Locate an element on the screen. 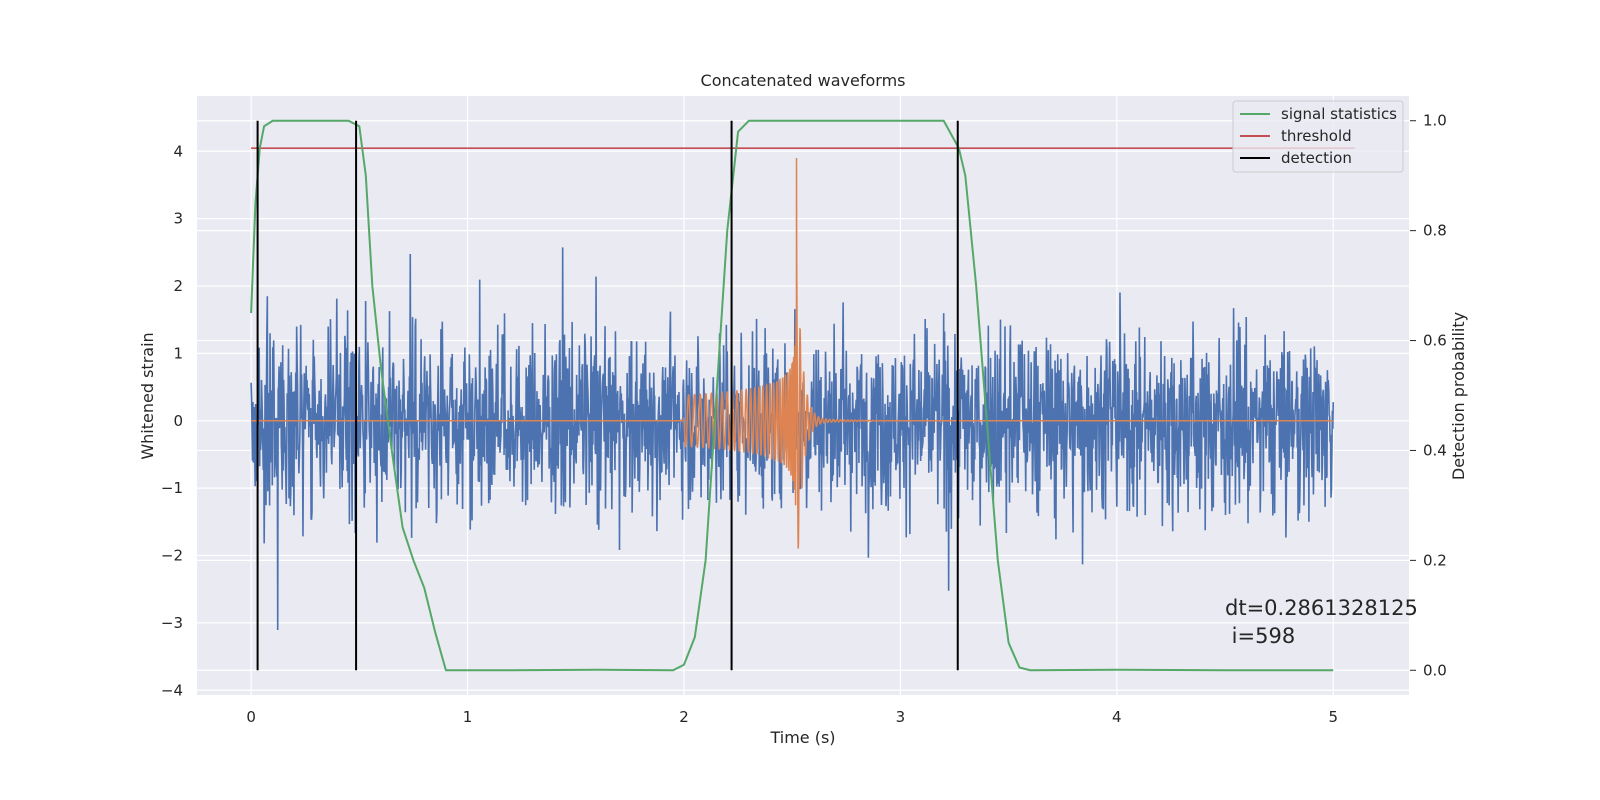 Image resolution: width=1600 pixels, height=800 pixels. y-right-tick-label: 0.4 is located at coordinates (1435, 450).